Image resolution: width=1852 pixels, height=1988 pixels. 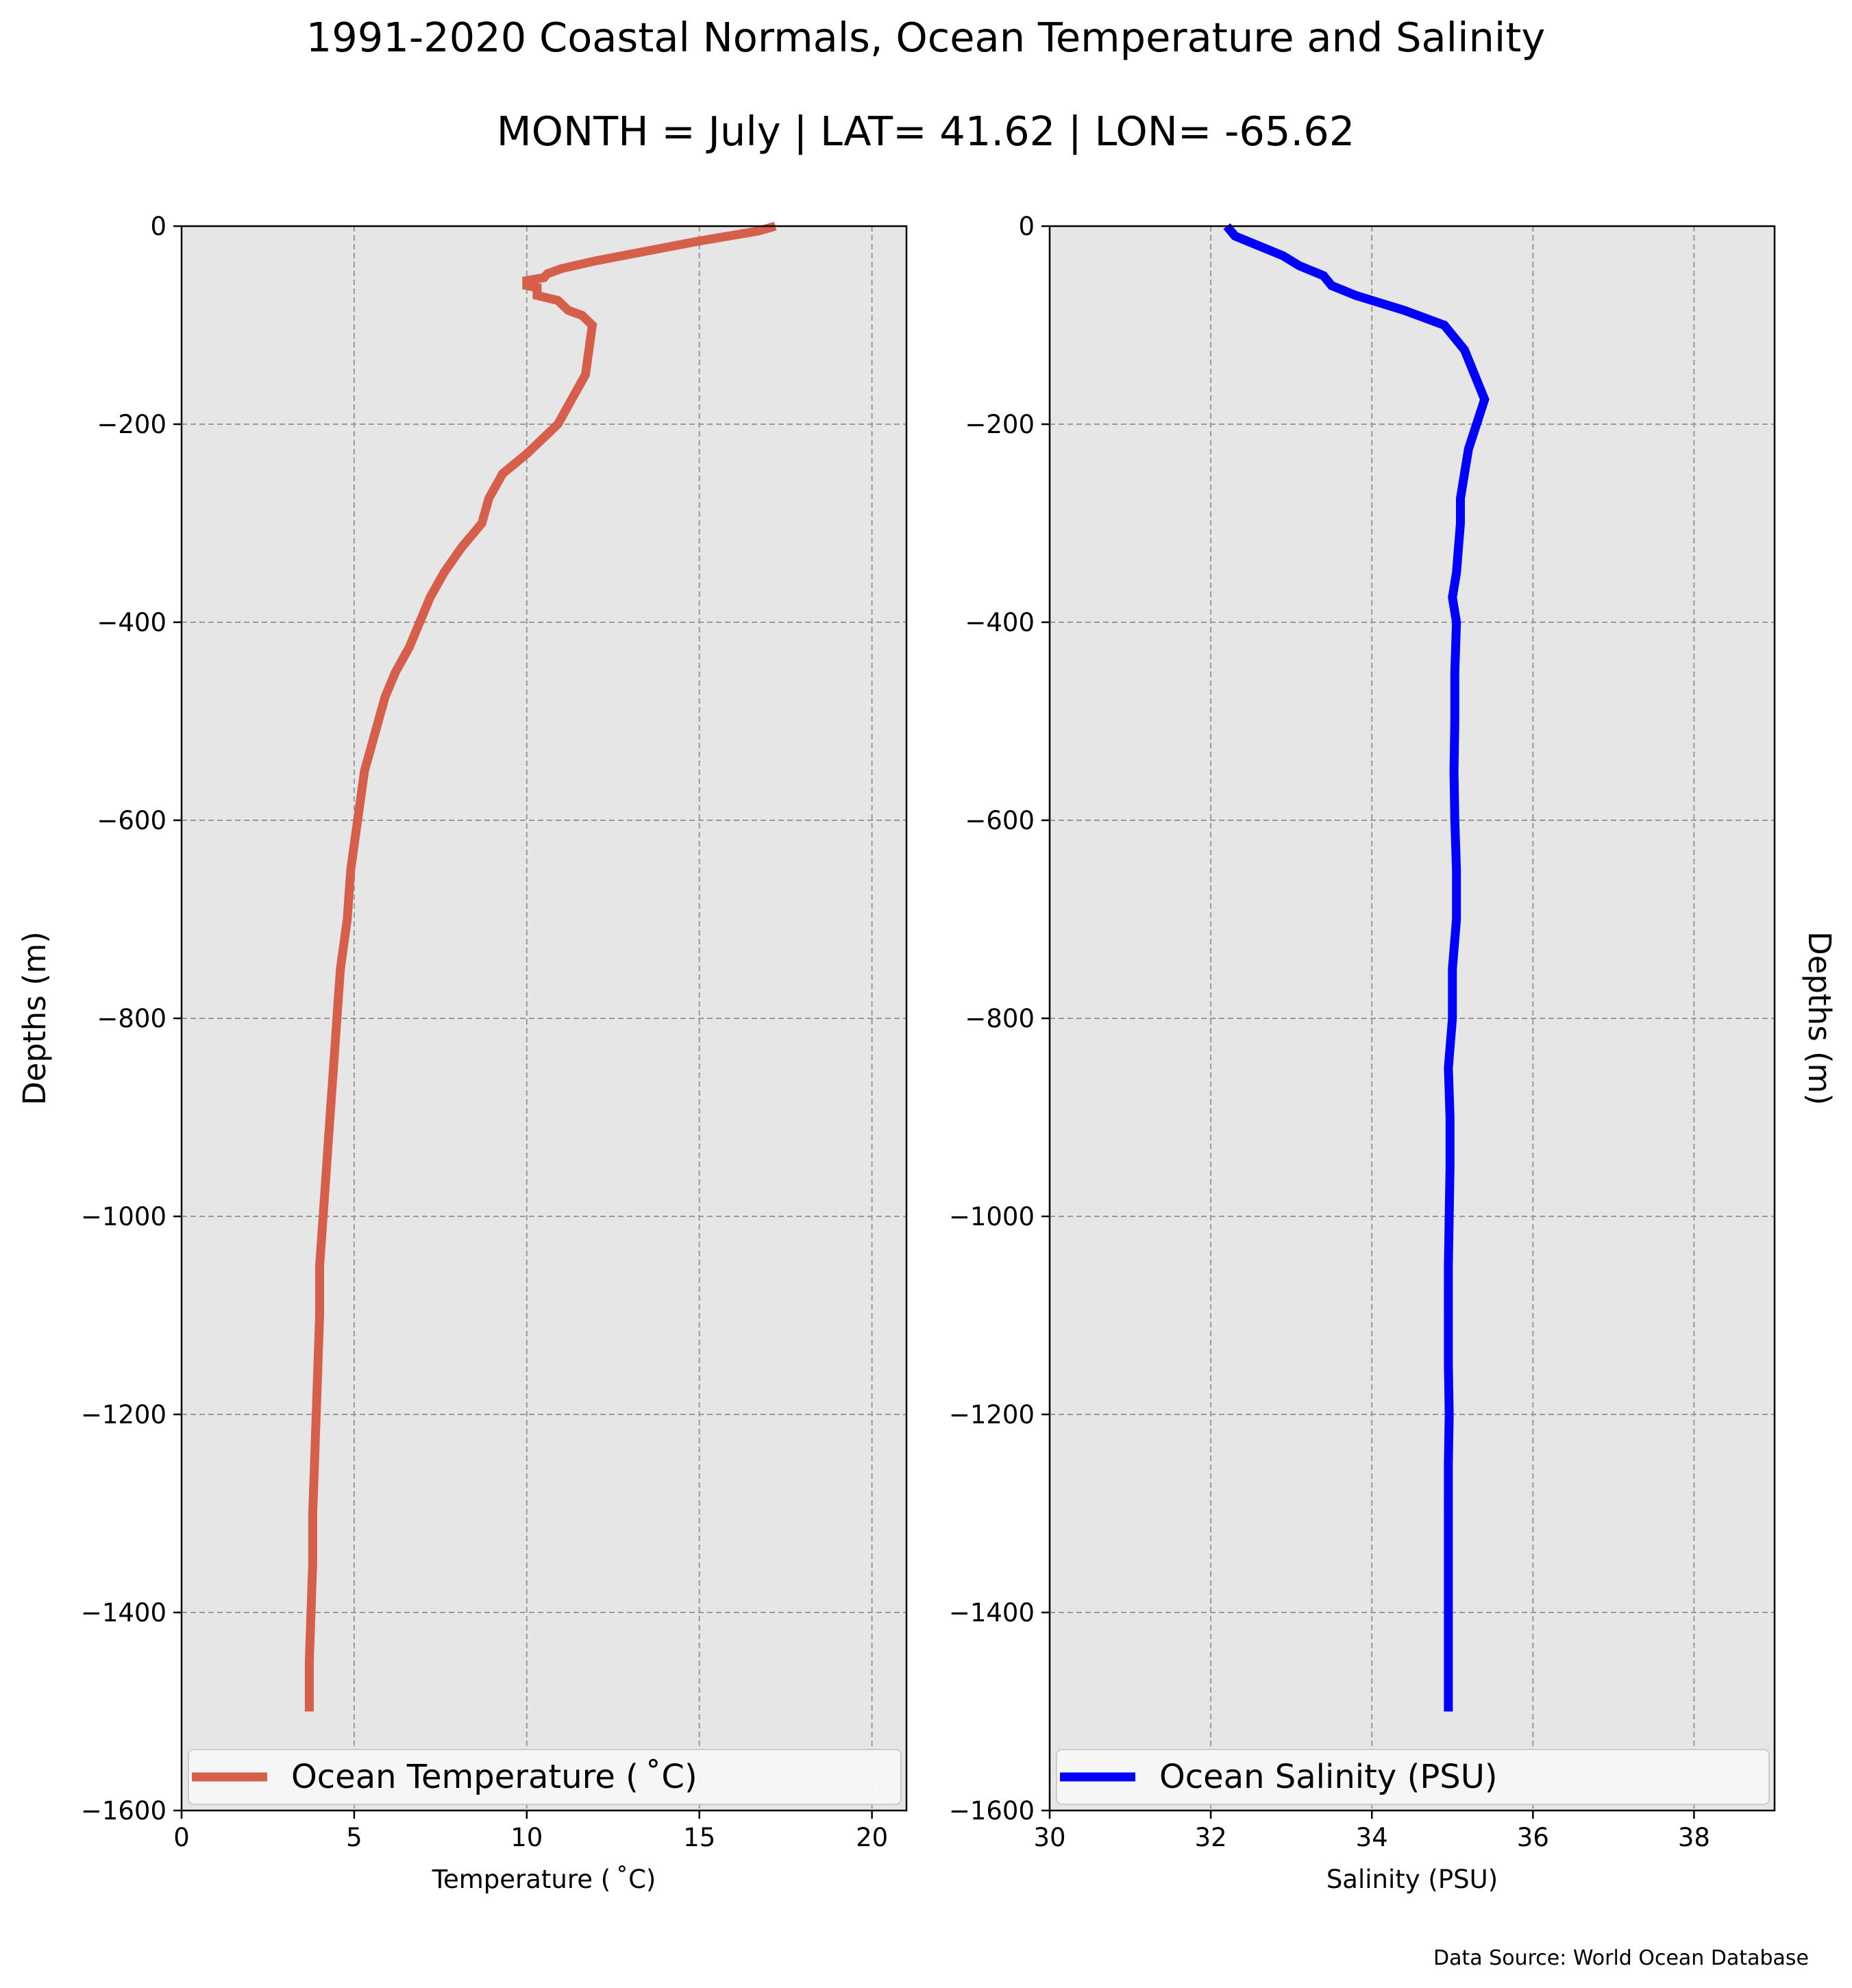 I want to click on salinity-x-tick-label-1: 32, so click(x=1211, y=1838).